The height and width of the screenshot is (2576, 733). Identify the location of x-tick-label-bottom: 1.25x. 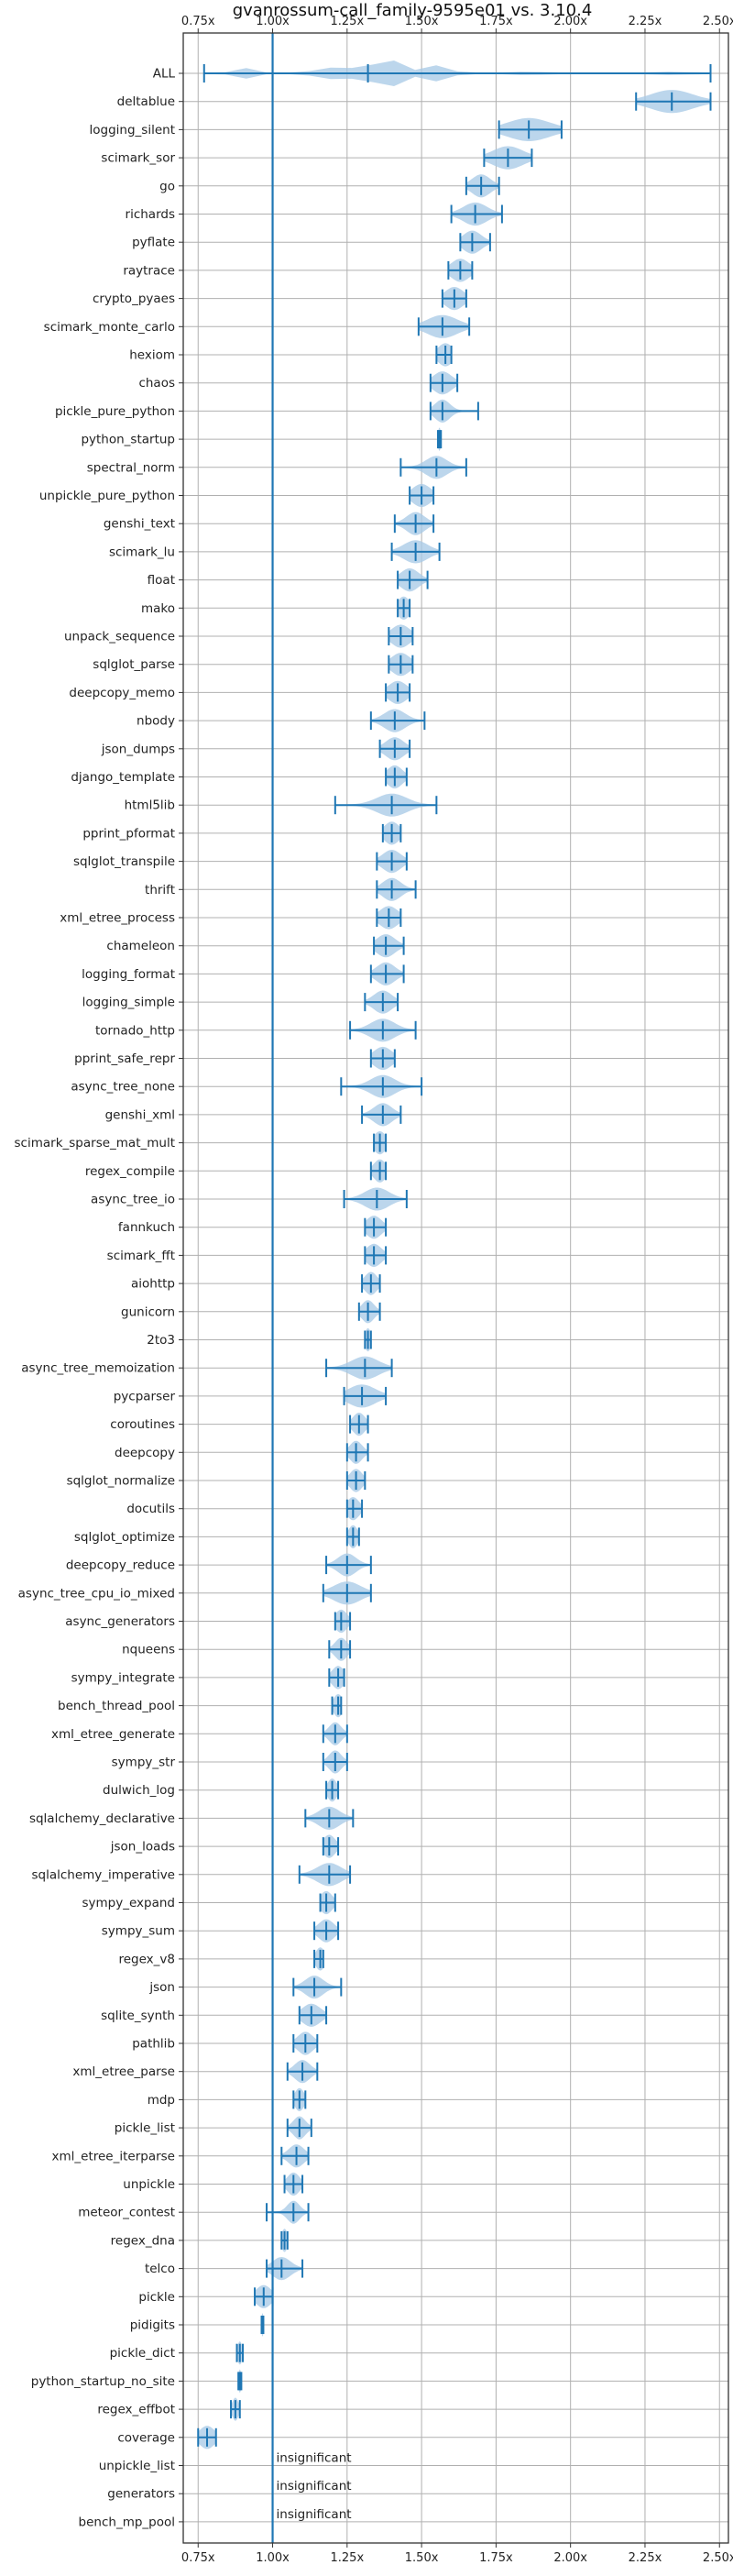
(348, 2558).